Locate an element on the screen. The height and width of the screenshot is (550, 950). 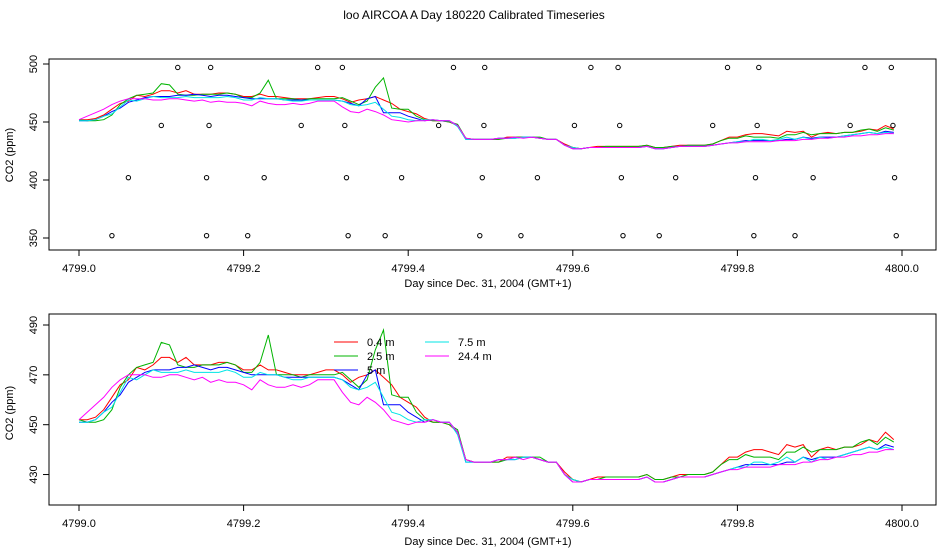
legend-label-0-4m: 0.4 m is located at coordinates (381, 343).